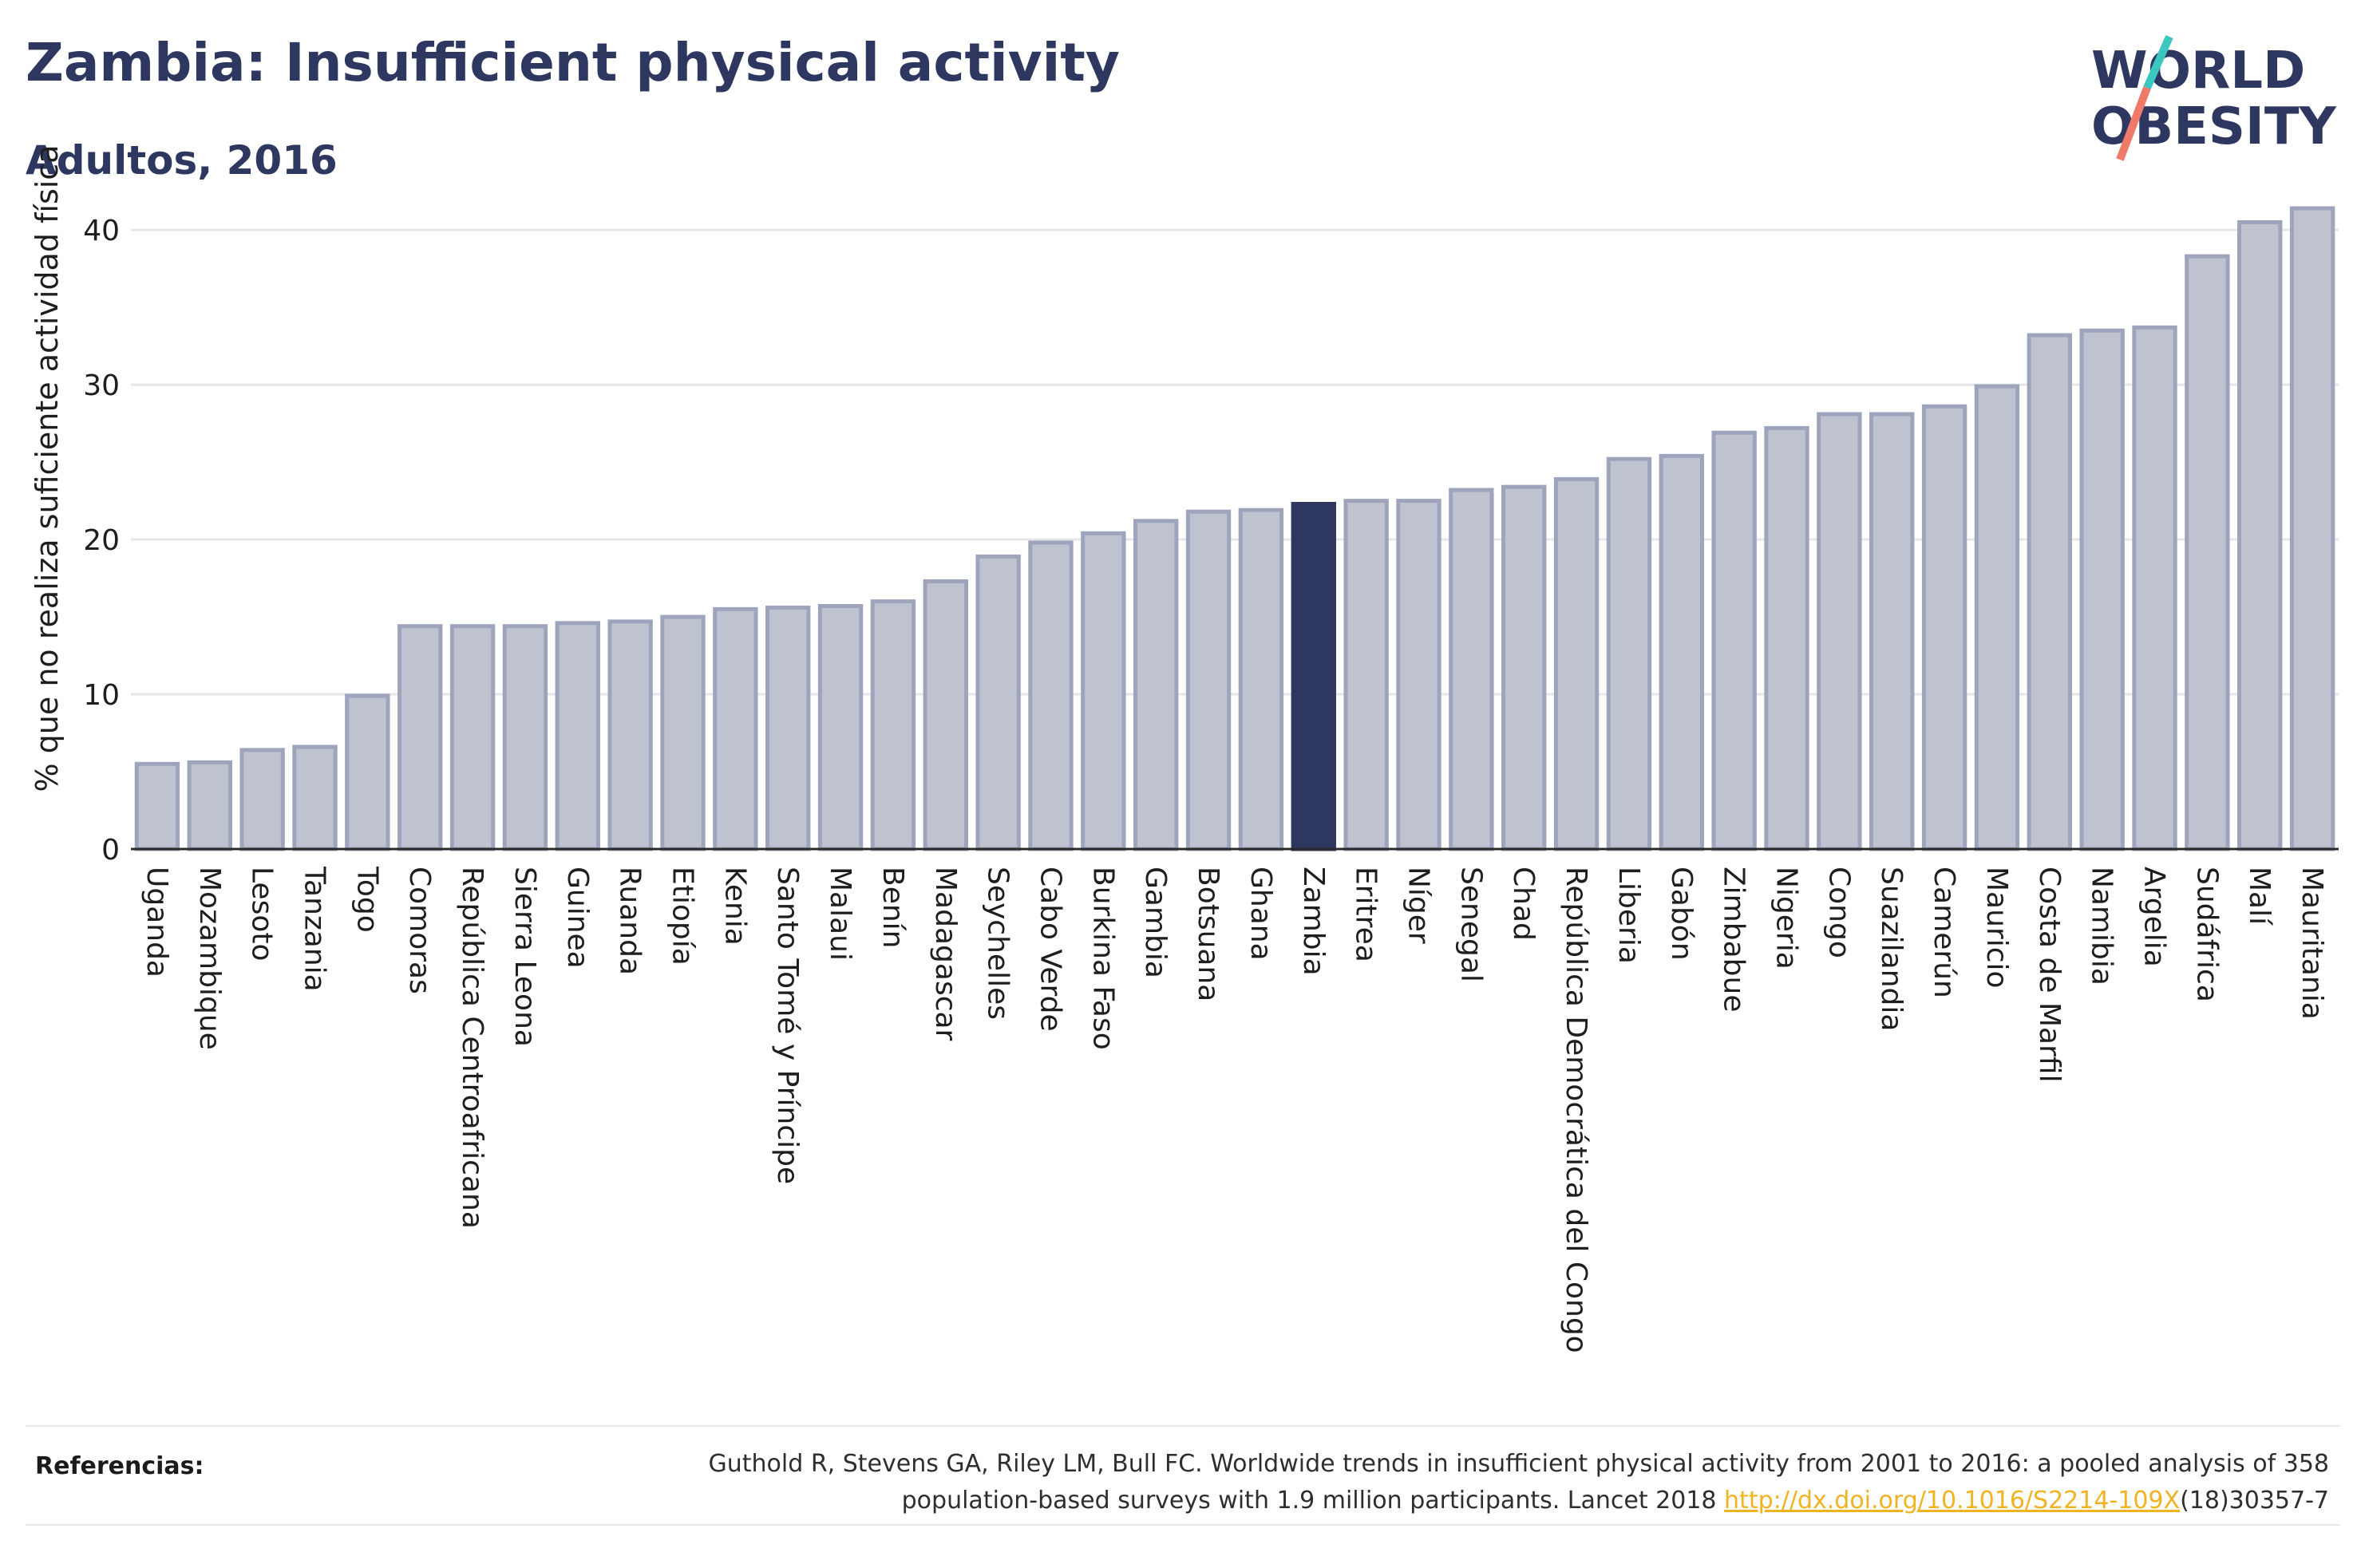 This screenshot has height=1568, width=2361. I want to click on references-bottom-divider, so click(1183, 1525).